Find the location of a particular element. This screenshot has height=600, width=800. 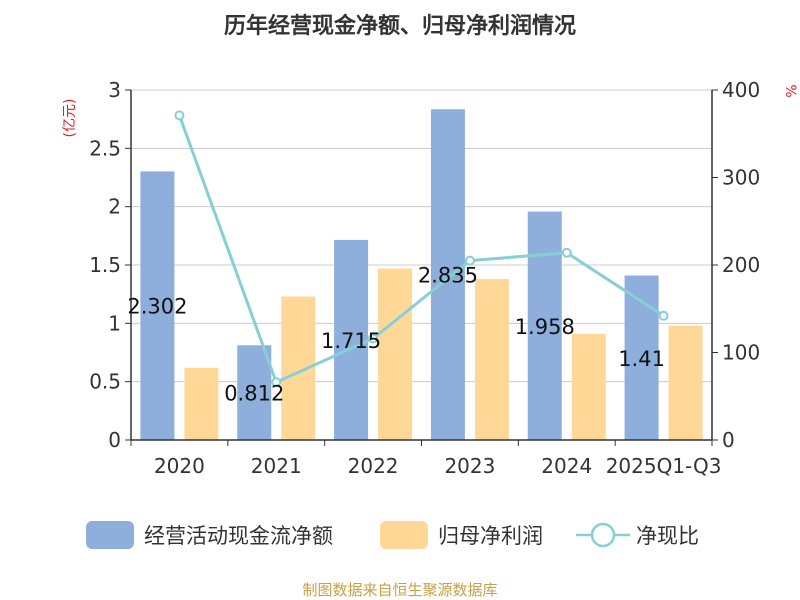

right-axis-tick-label: 0 is located at coordinates (728, 440).